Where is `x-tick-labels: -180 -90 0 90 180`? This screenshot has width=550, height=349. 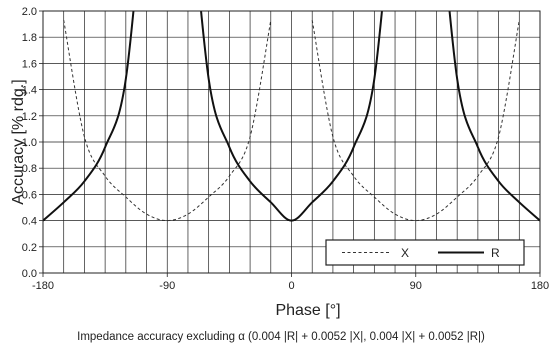 x-tick-labels: -180 -90 0 90 180 is located at coordinates (290, 282).